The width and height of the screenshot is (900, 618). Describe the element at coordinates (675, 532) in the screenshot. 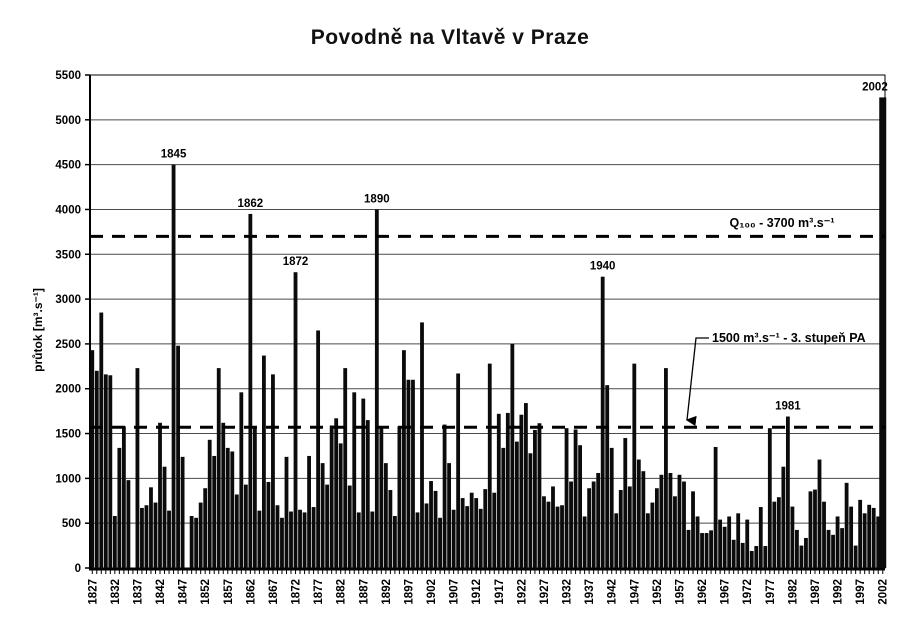

I see `bar-1956` at that location.